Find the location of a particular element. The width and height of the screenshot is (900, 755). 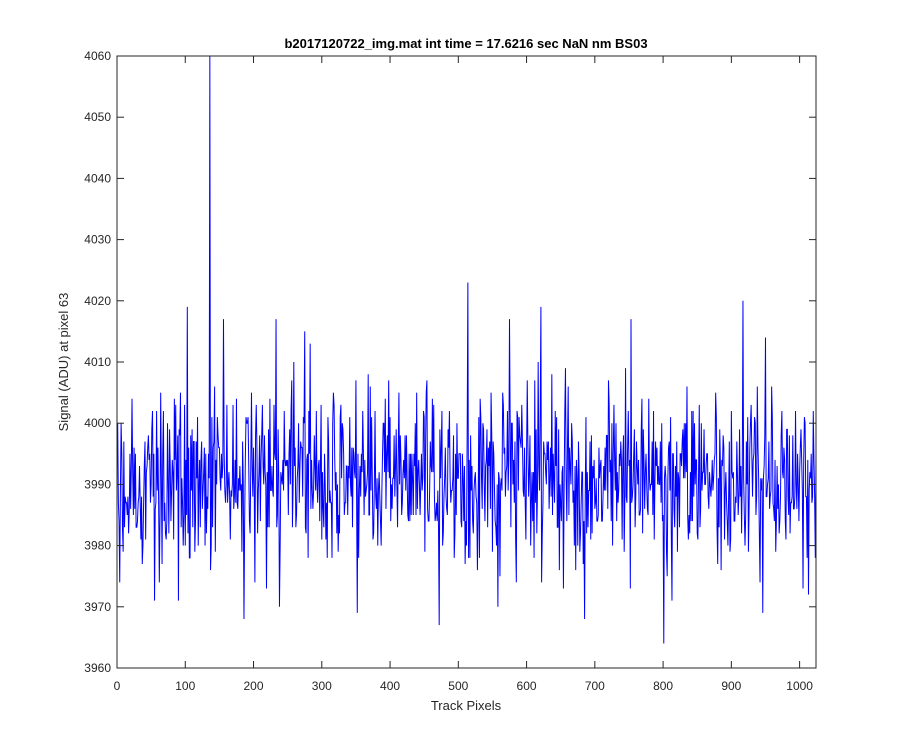

y-tick-label: 3980 is located at coordinates (97, 546).